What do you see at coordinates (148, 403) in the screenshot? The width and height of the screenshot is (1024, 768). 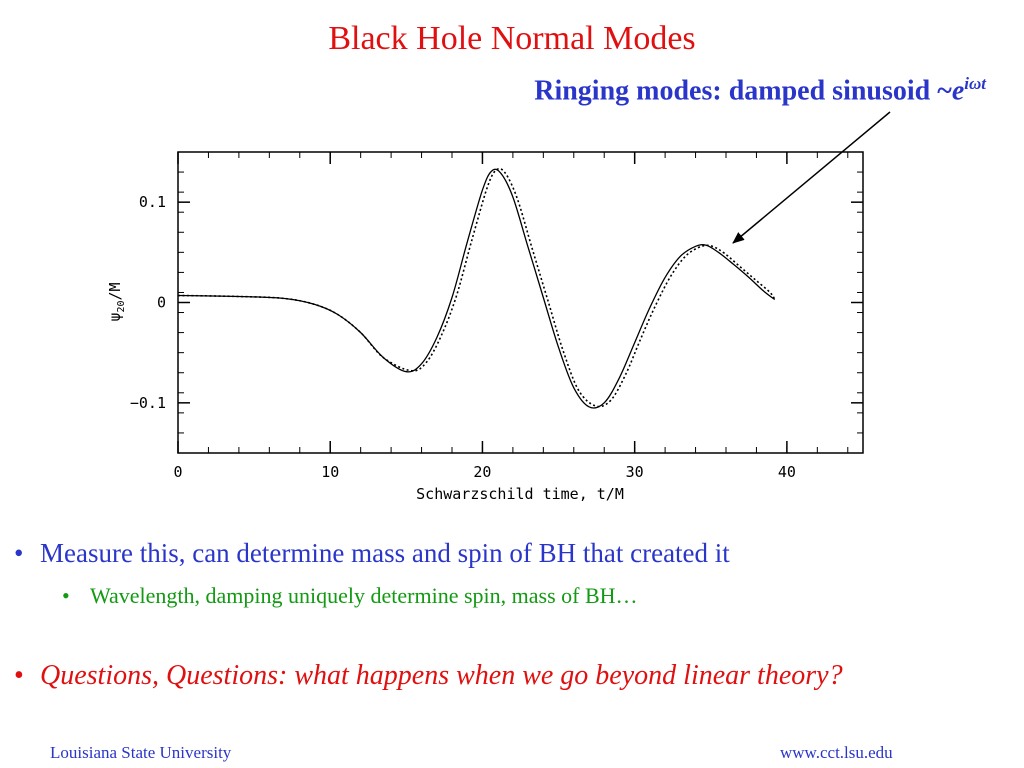 I see `y-tick-label: −0.1` at bounding box center [148, 403].